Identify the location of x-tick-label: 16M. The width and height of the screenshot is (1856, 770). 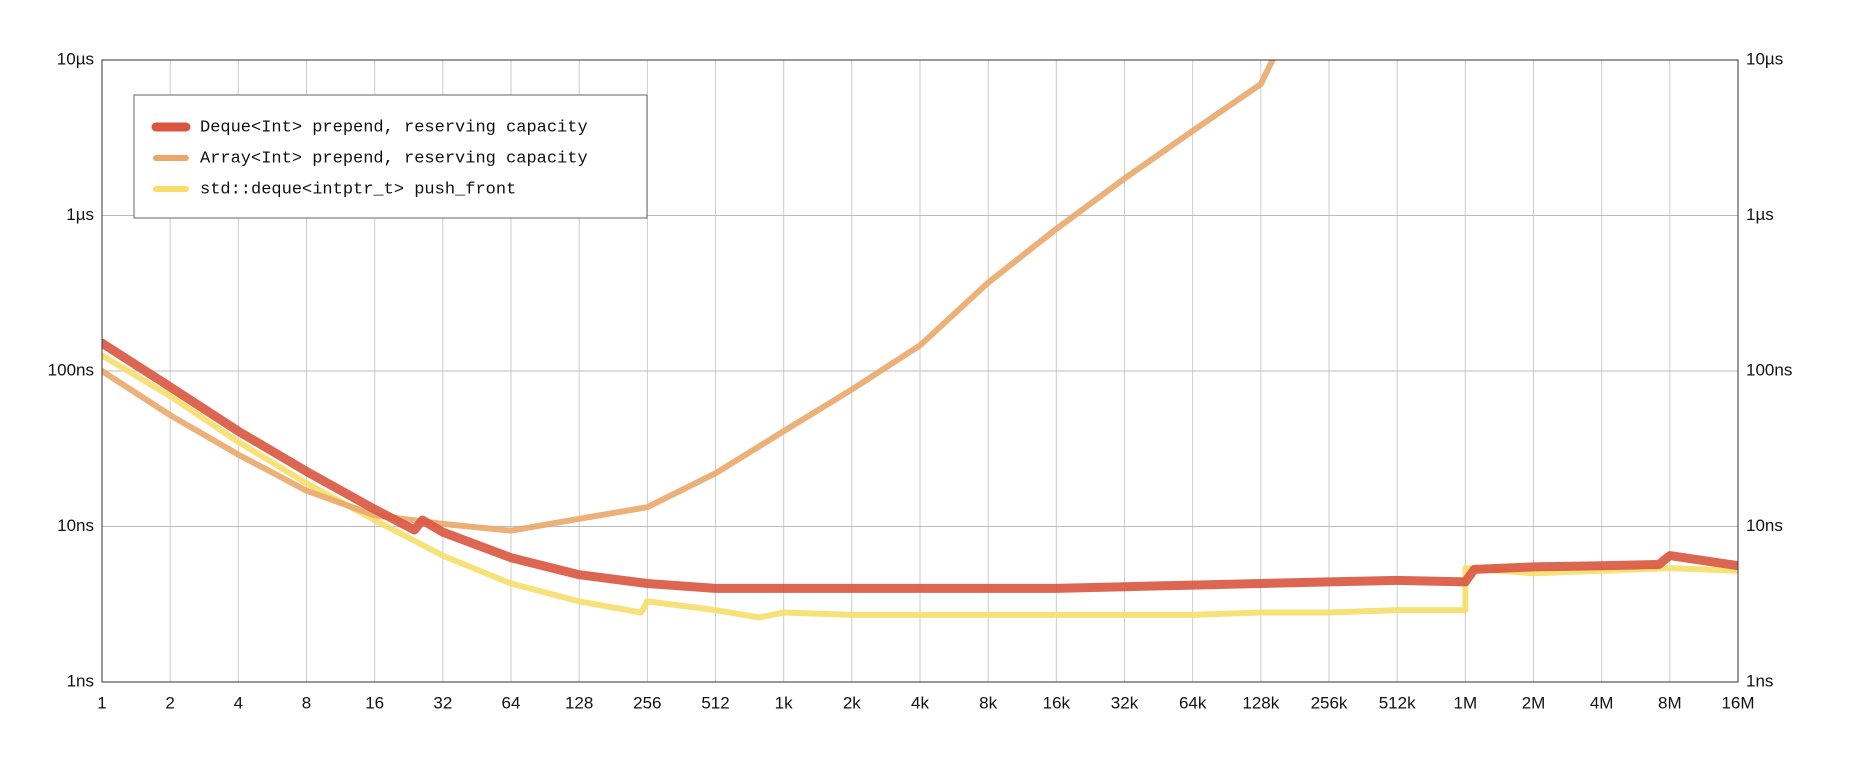
(1737, 702).